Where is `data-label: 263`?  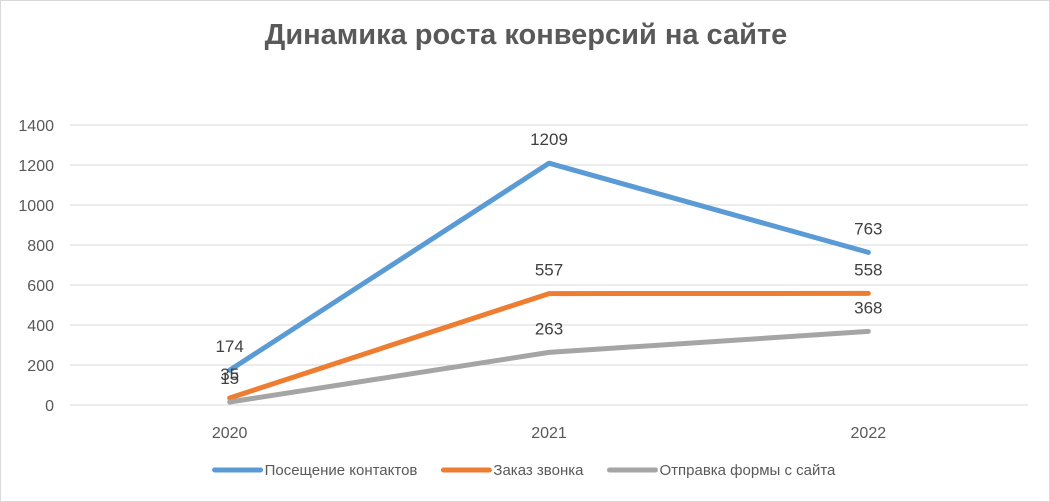 data-label: 263 is located at coordinates (549, 328).